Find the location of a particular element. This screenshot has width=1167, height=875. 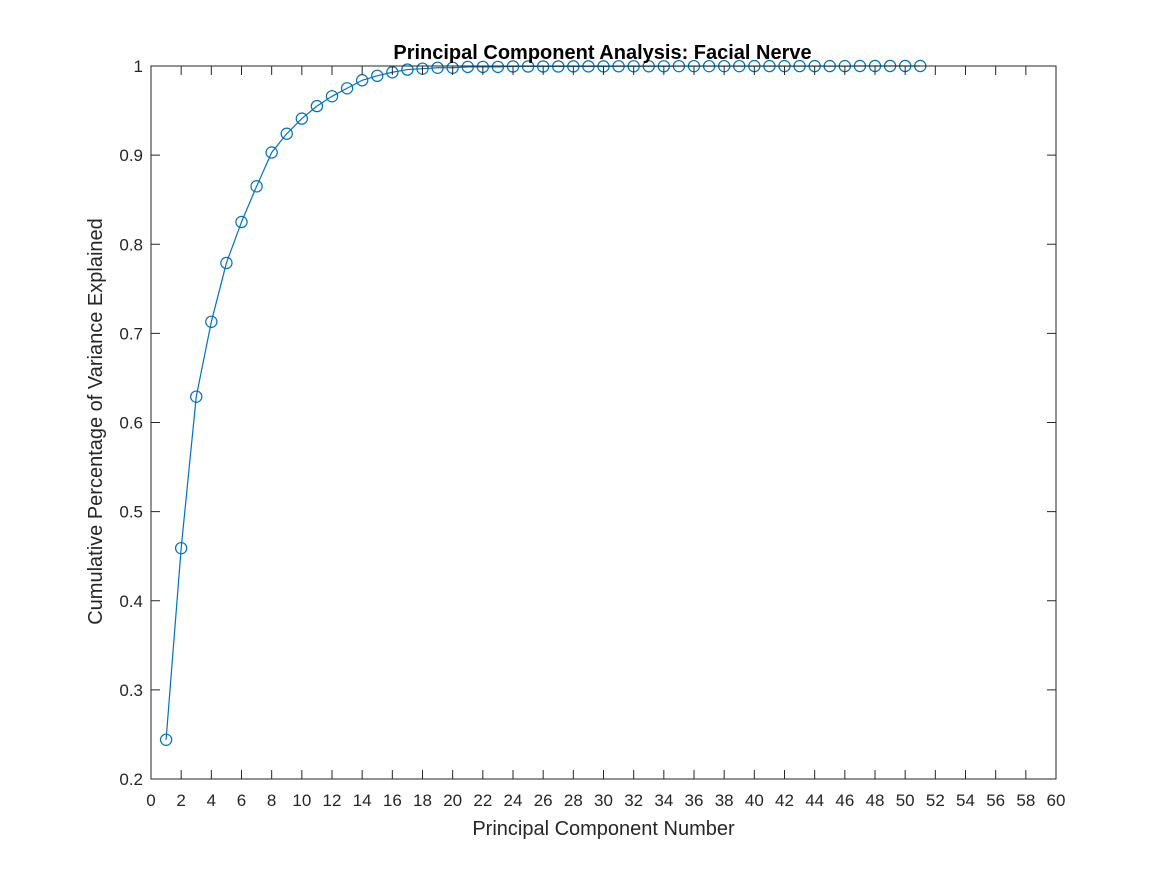

x-tick-label: 10 is located at coordinates (301, 800).